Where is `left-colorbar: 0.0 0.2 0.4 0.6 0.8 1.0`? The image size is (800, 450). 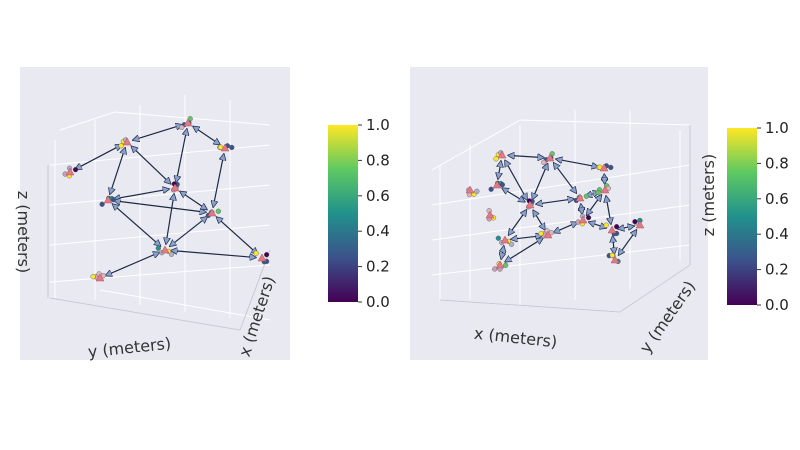
left-colorbar: 0.0 0.2 0.4 0.6 0.8 1.0 is located at coordinates (359, 213).